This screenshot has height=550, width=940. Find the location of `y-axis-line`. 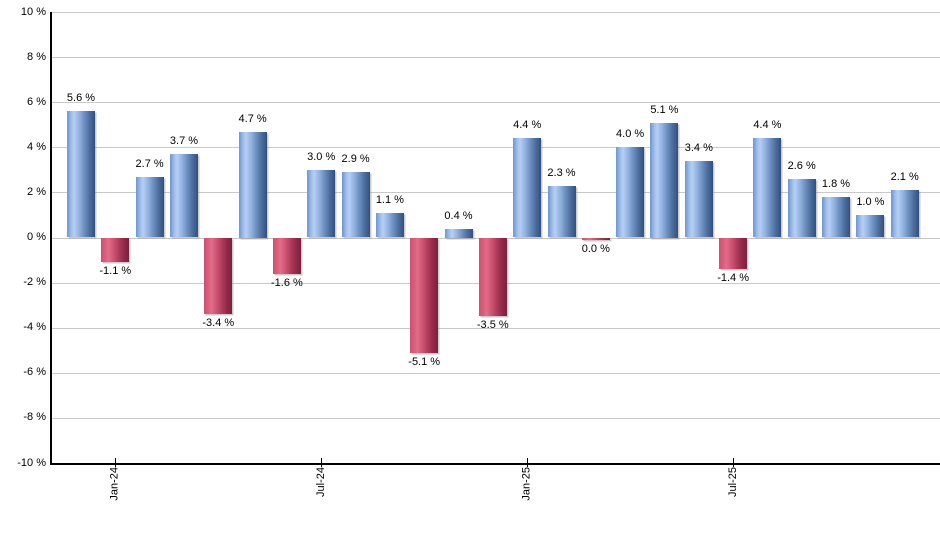

y-axis-line is located at coordinates (51, 237).